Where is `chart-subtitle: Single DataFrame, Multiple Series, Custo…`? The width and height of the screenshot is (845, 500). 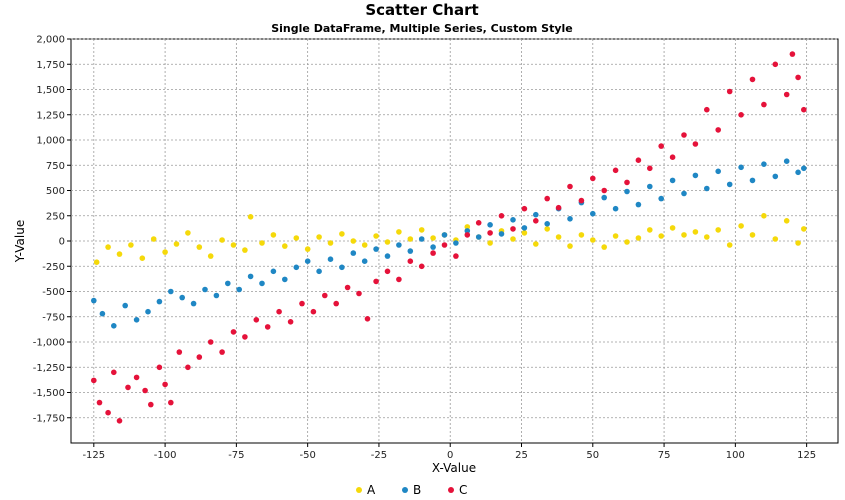
chart-subtitle: Single DataFrame, Multiple Series, Custo… is located at coordinates (422, 28).